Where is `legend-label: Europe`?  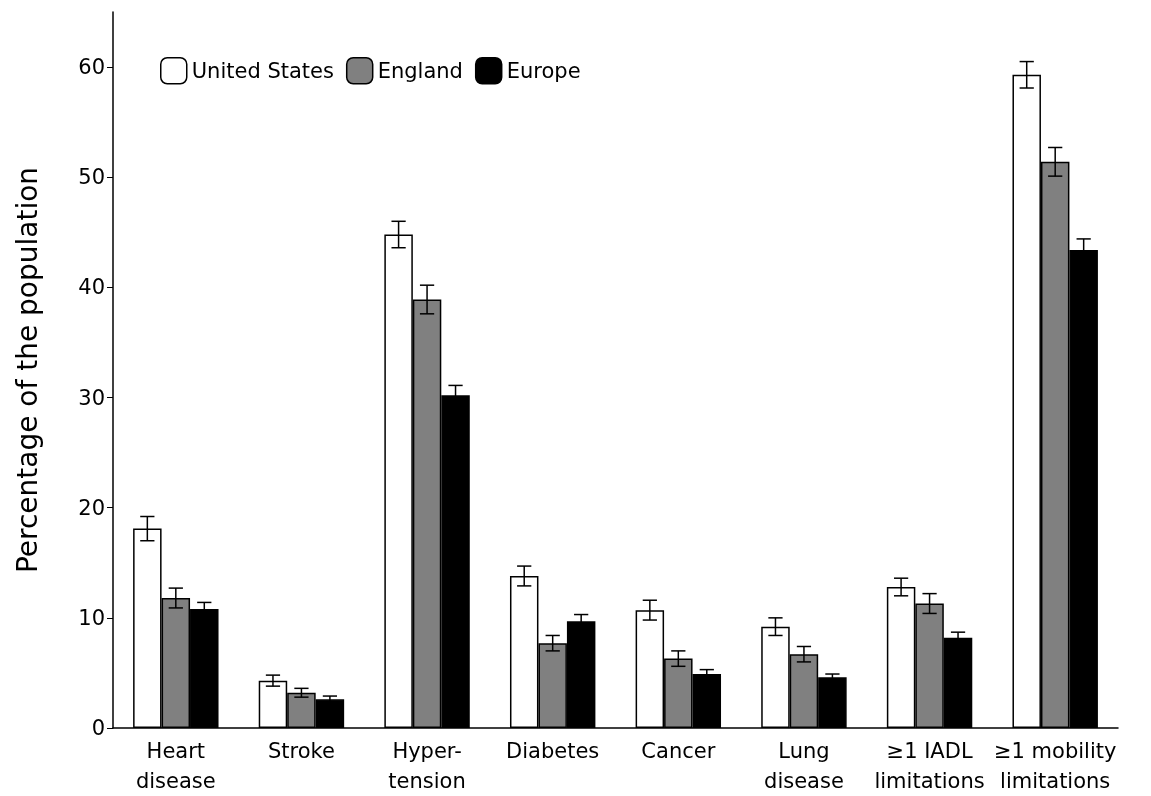
legend-label: Europe is located at coordinates (543, 70).